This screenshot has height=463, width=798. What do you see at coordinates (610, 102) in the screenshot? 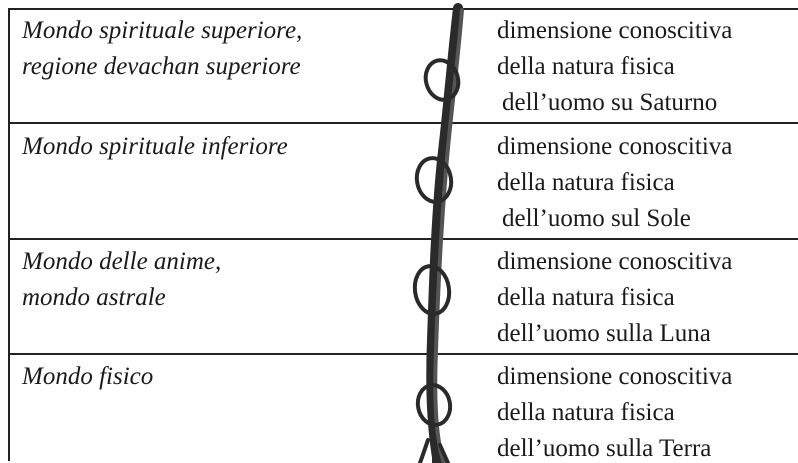
I see `description: dell’uomo su Saturno` at bounding box center [610, 102].